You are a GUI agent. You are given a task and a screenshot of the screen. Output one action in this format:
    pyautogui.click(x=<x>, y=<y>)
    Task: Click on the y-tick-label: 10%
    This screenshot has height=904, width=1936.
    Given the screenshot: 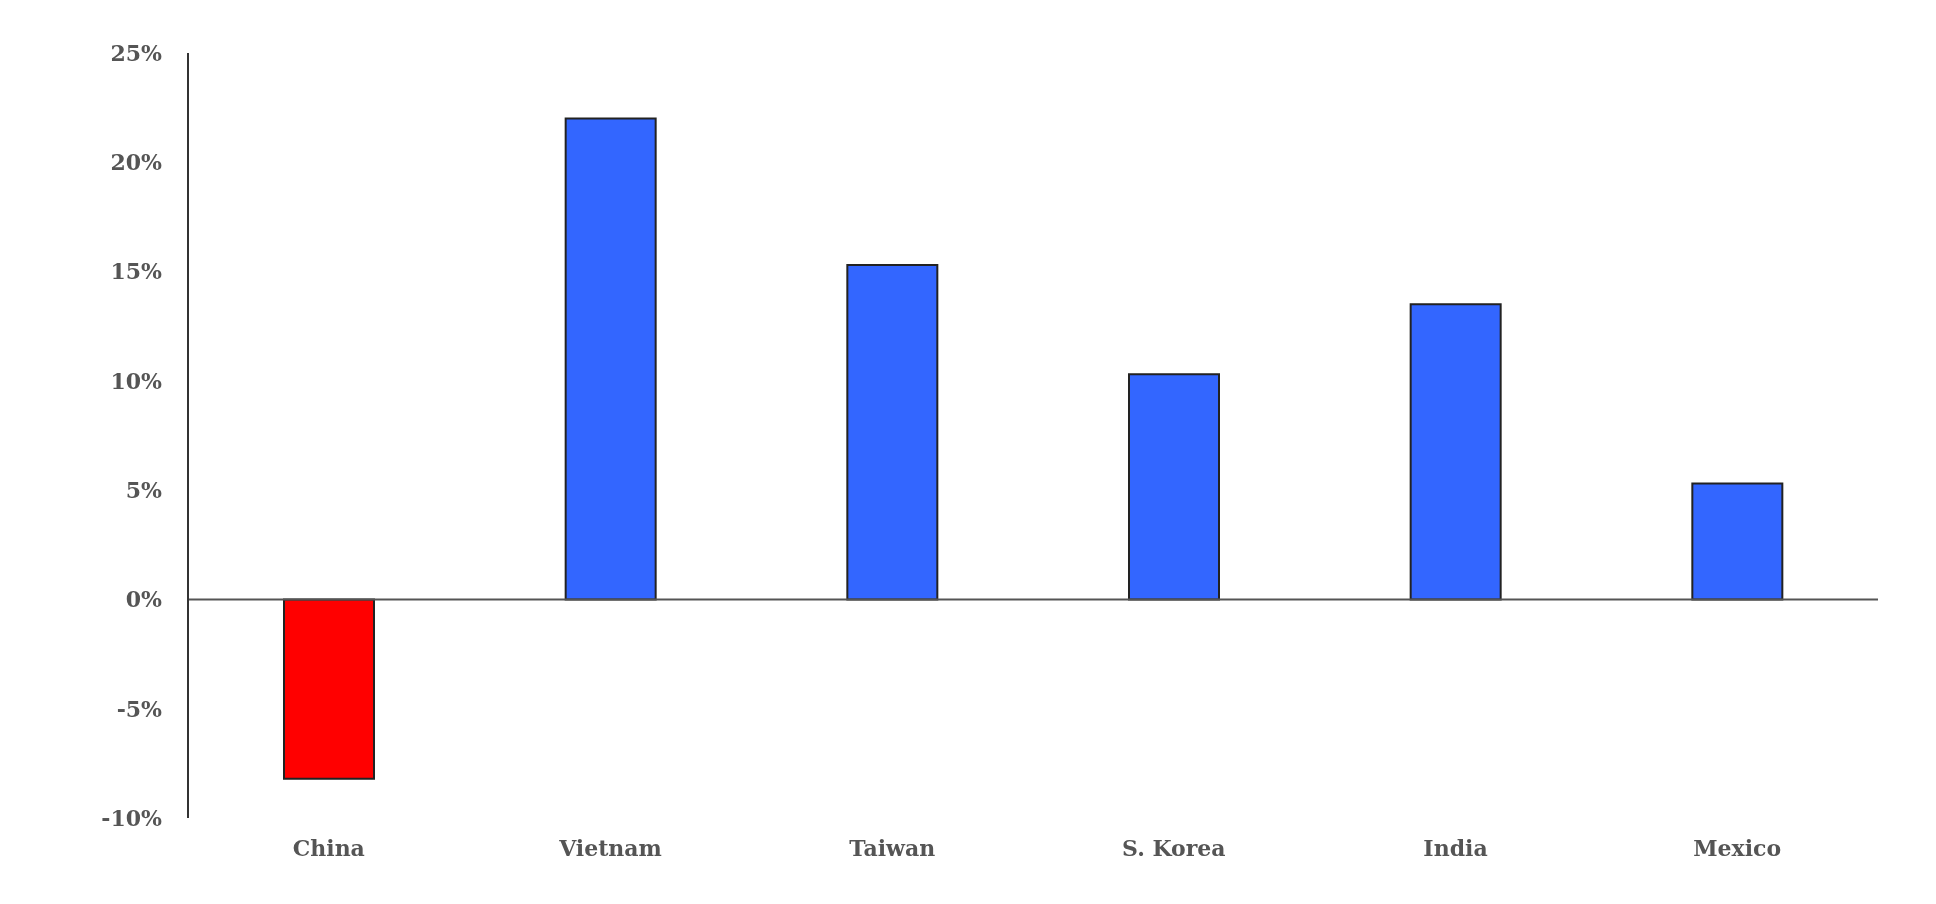 What is the action you would take?
    pyautogui.click(x=136, y=380)
    